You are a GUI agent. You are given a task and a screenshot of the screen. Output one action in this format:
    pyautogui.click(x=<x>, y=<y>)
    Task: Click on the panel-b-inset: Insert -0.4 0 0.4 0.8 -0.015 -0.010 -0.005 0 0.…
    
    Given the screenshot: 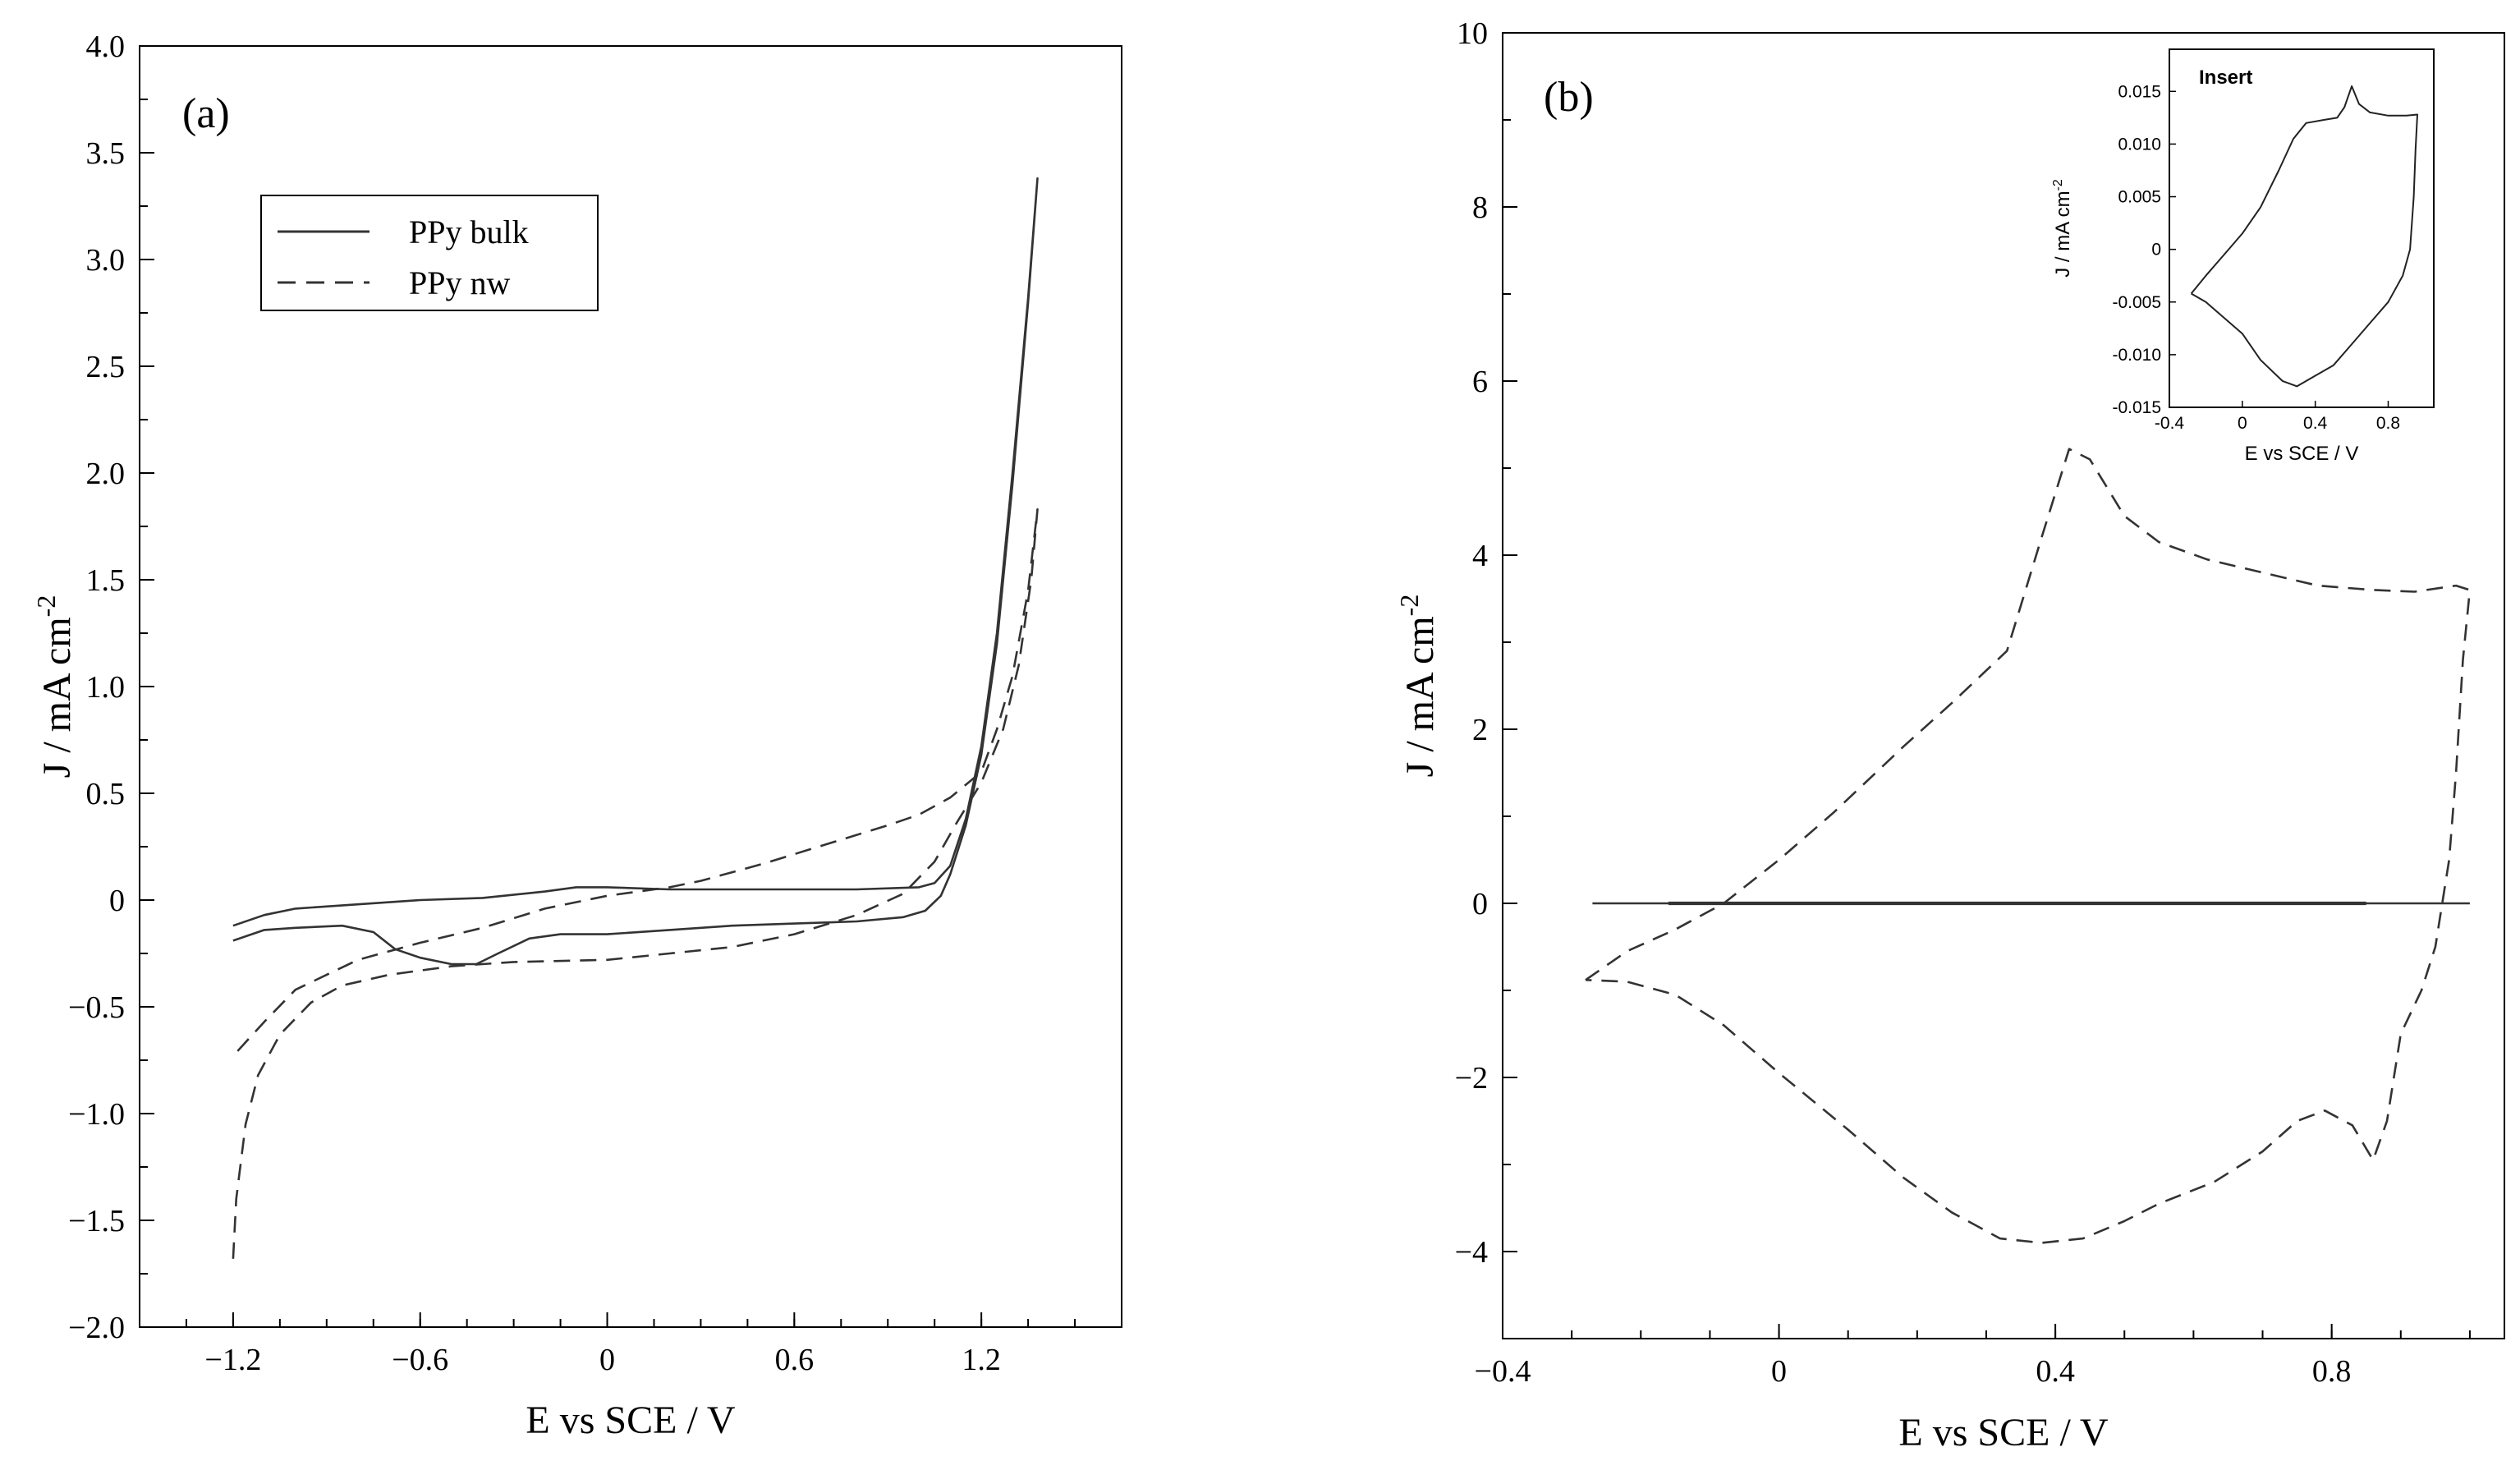 What is the action you would take?
    pyautogui.click(x=2243, y=256)
    